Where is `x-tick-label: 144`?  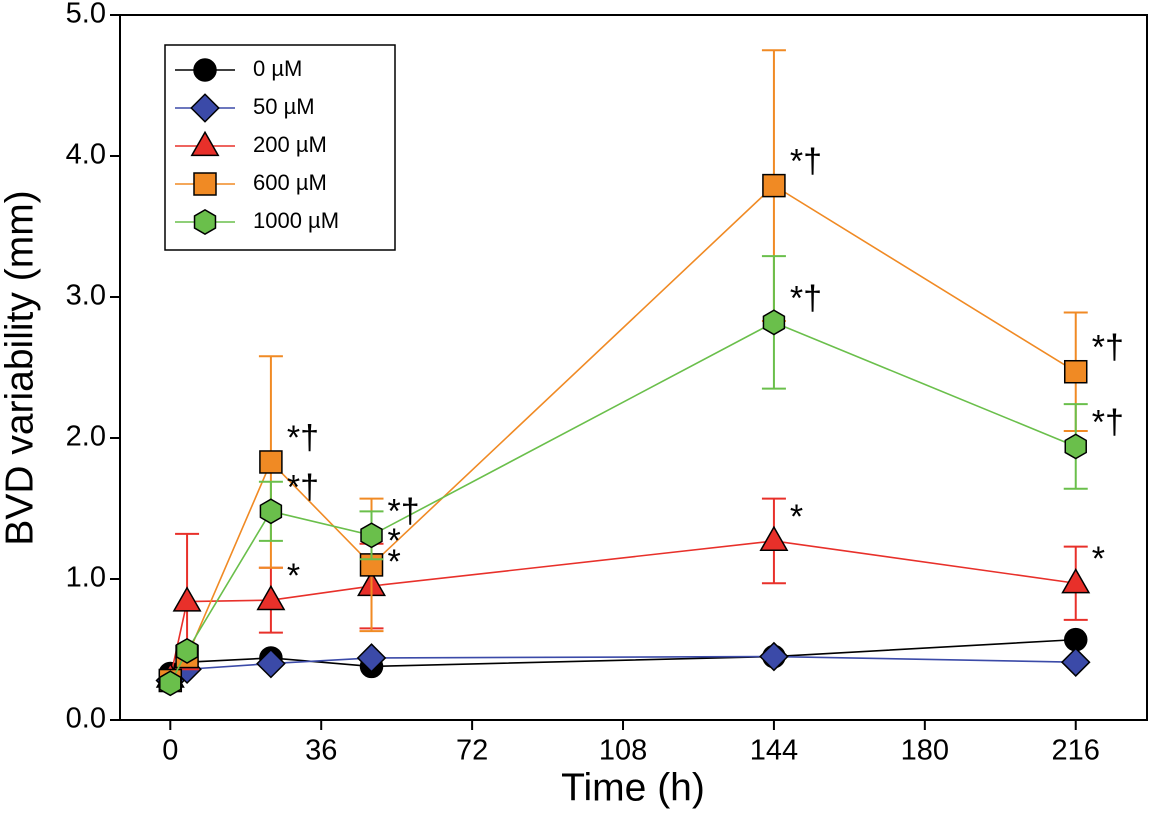 x-tick-label: 144 is located at coordinates (774, 751).